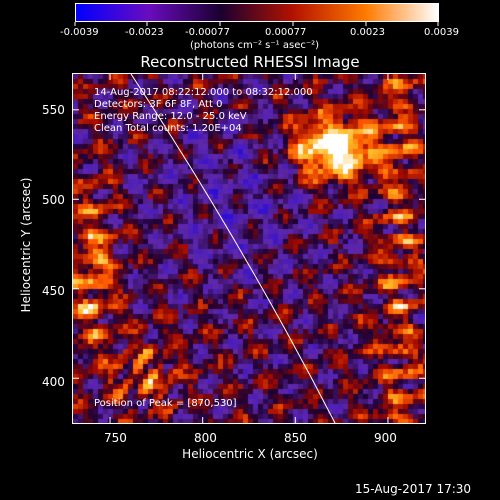 The width and height of the screenshot is (500, 500). Describe the element at coordinates (413, 489) in the screenshot. I see `timestamp: 15-Aug-2017 17:30` at that location.